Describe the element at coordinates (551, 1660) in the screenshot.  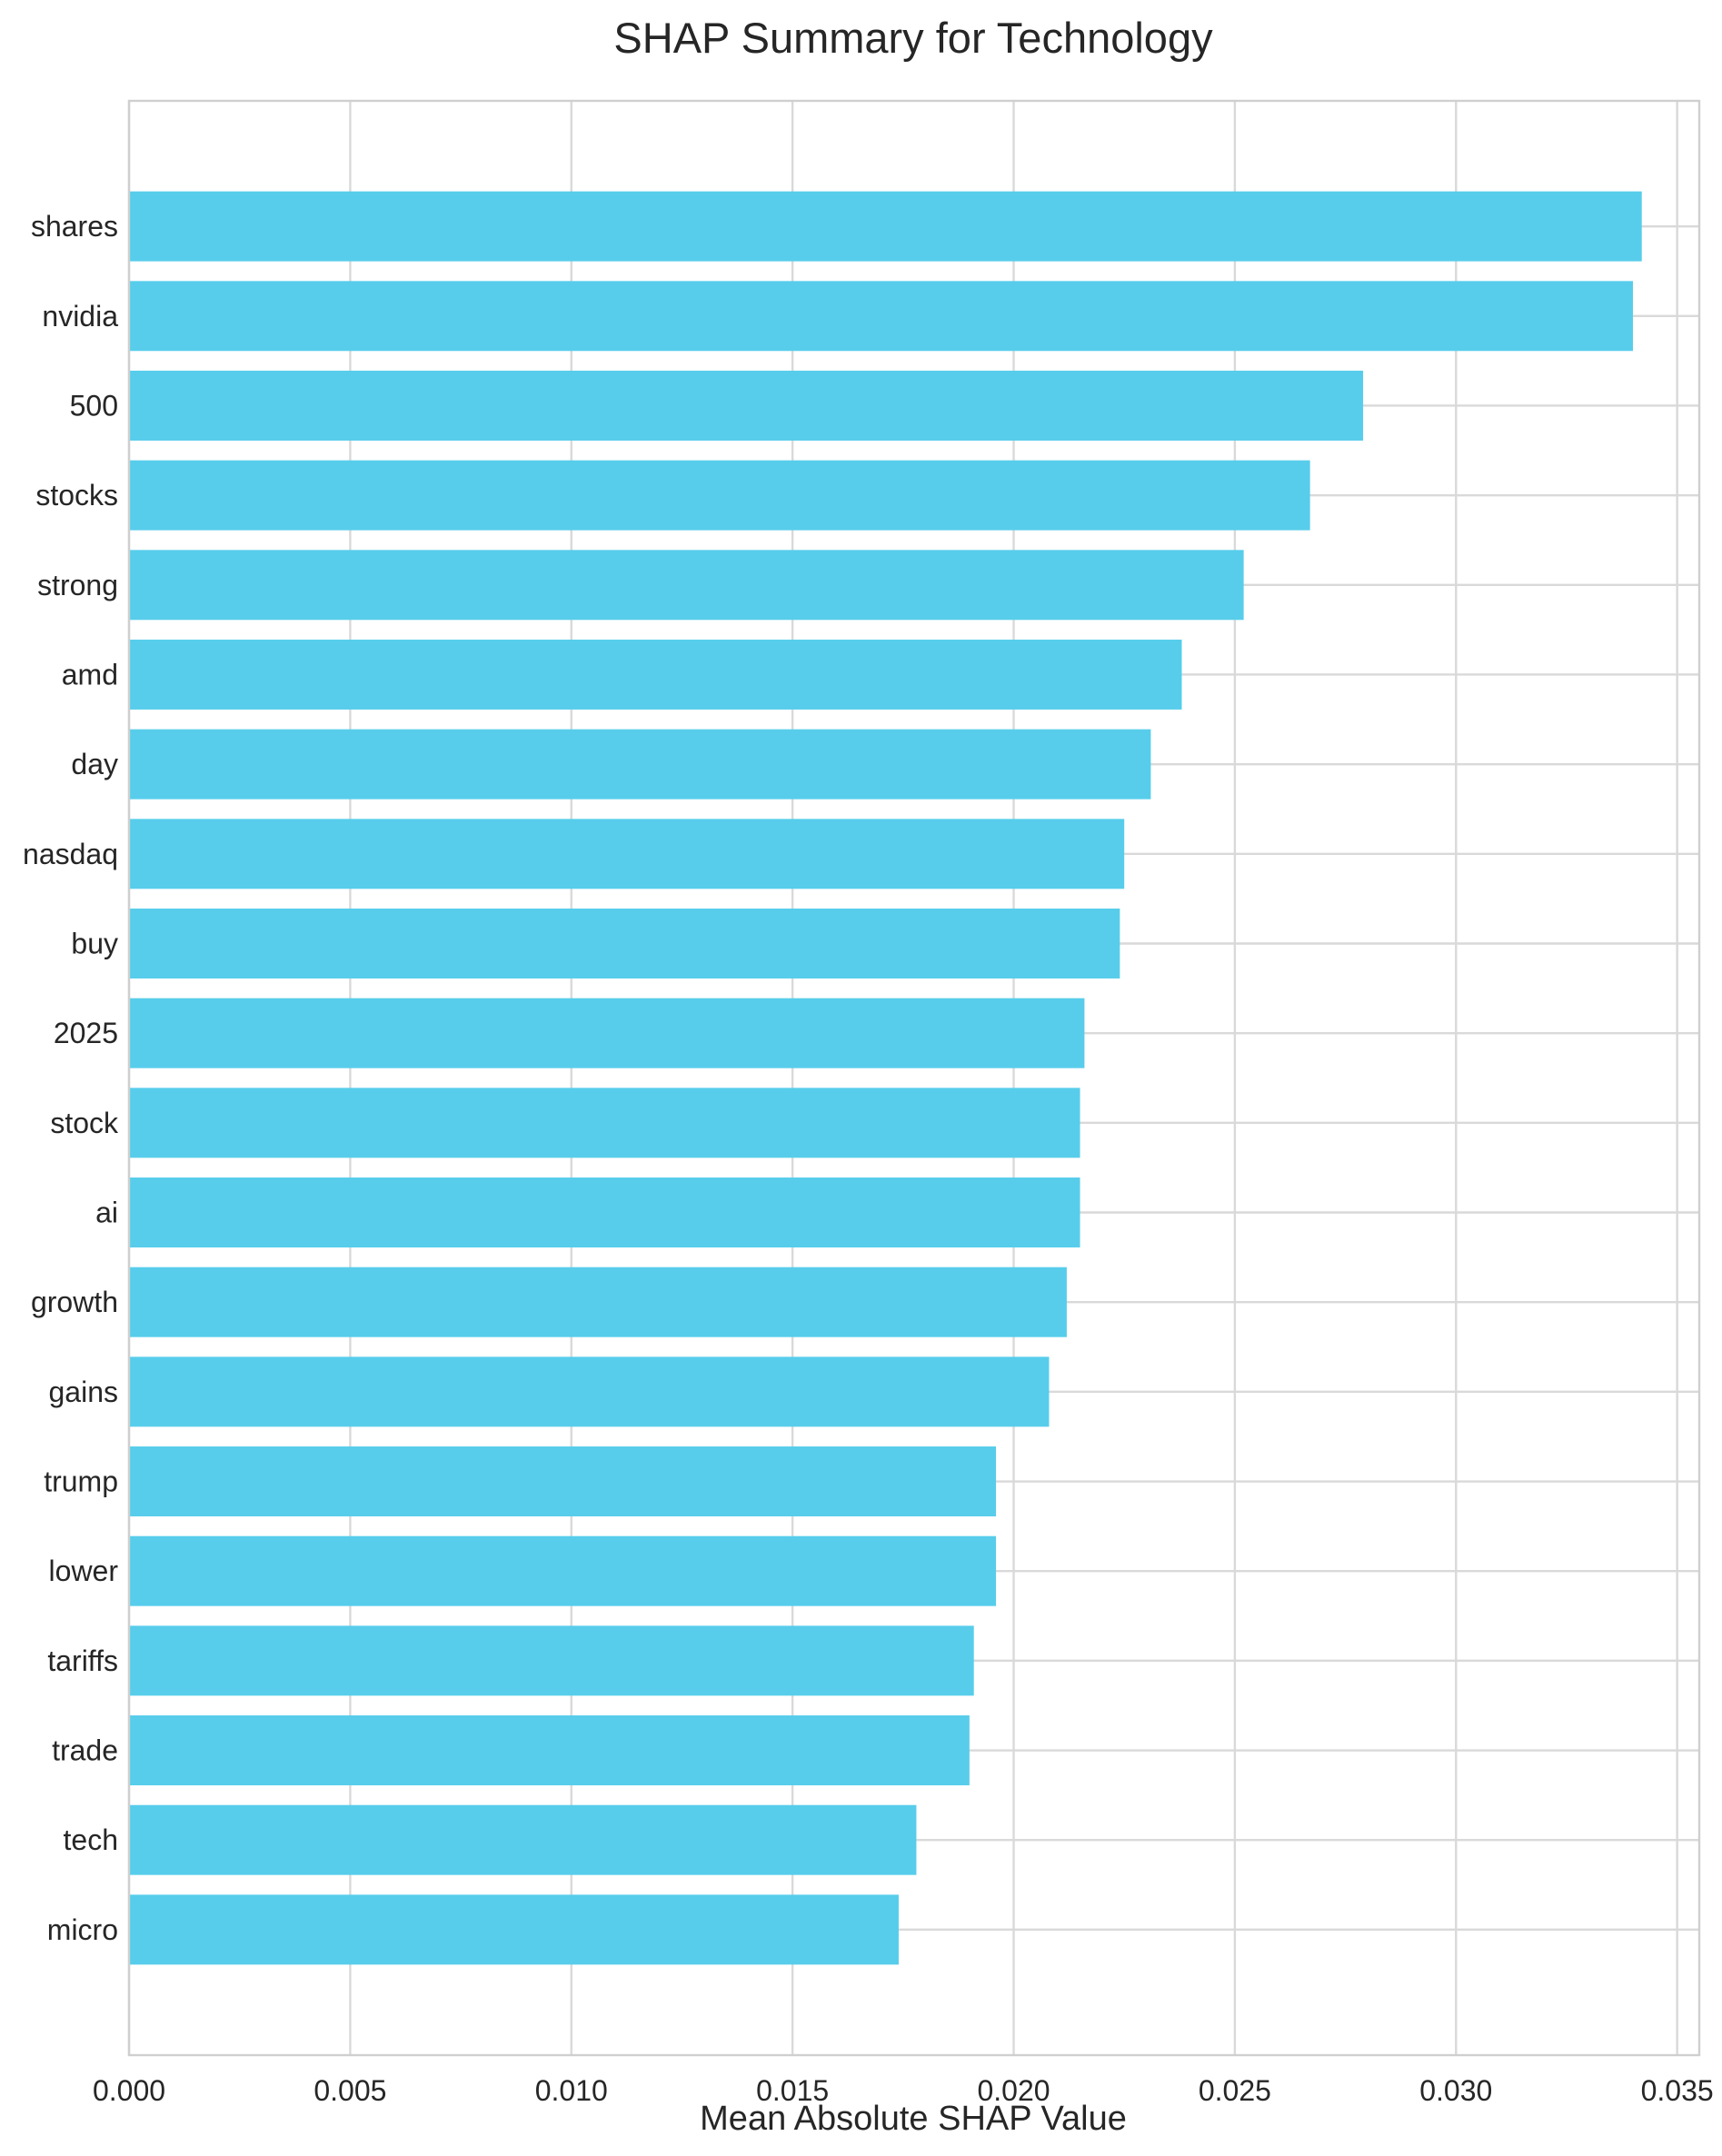
I see `bar-tariffs` at that location.